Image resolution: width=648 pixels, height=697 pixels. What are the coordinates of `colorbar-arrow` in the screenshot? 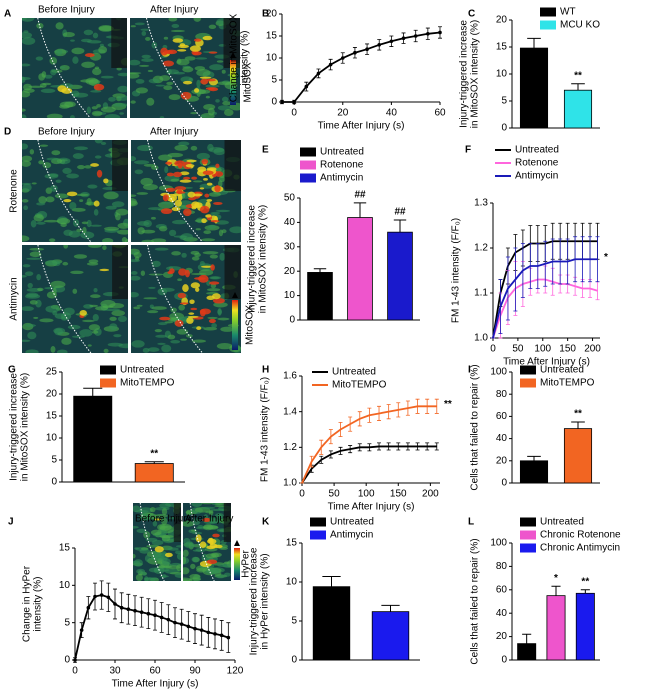 It's located at (237, 543).